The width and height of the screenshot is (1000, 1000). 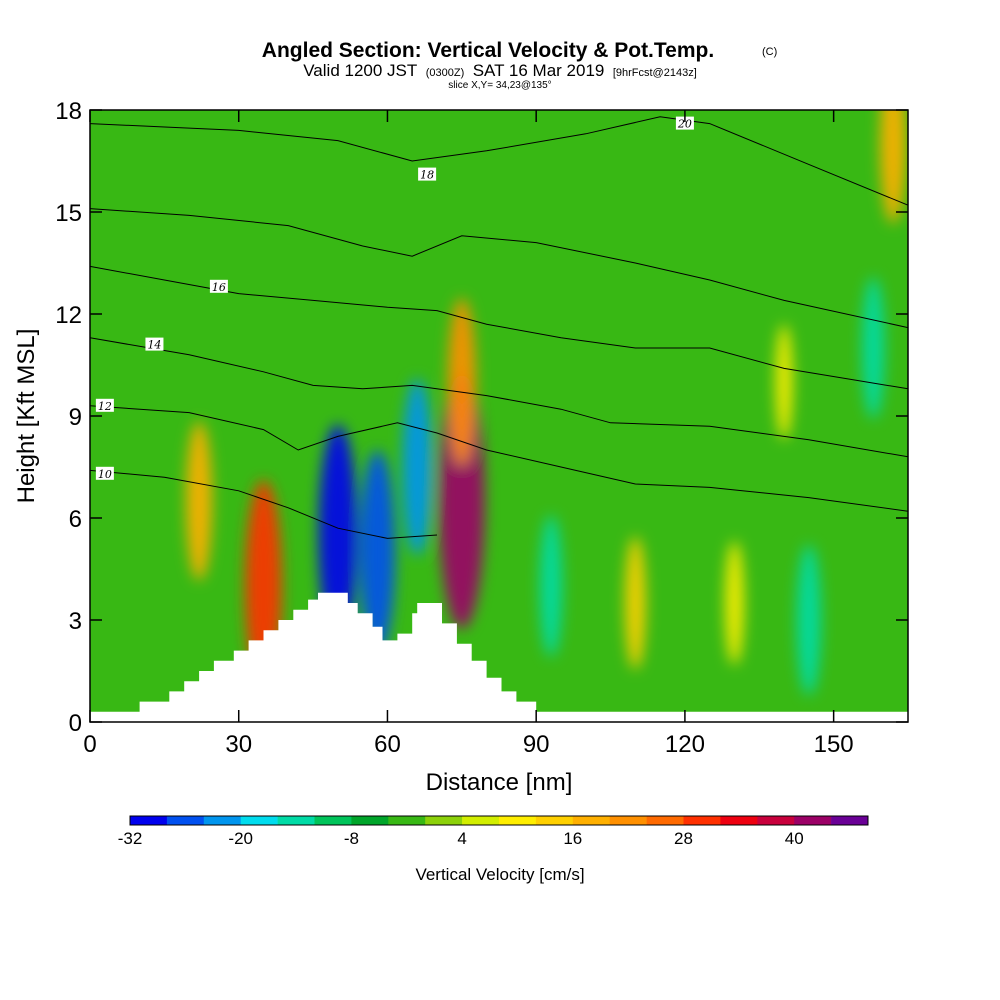 What do you see at coordinates (68, 111) in the screenshot?
I see `y-tick-label-18: 18` at bounding box center [68, 111].